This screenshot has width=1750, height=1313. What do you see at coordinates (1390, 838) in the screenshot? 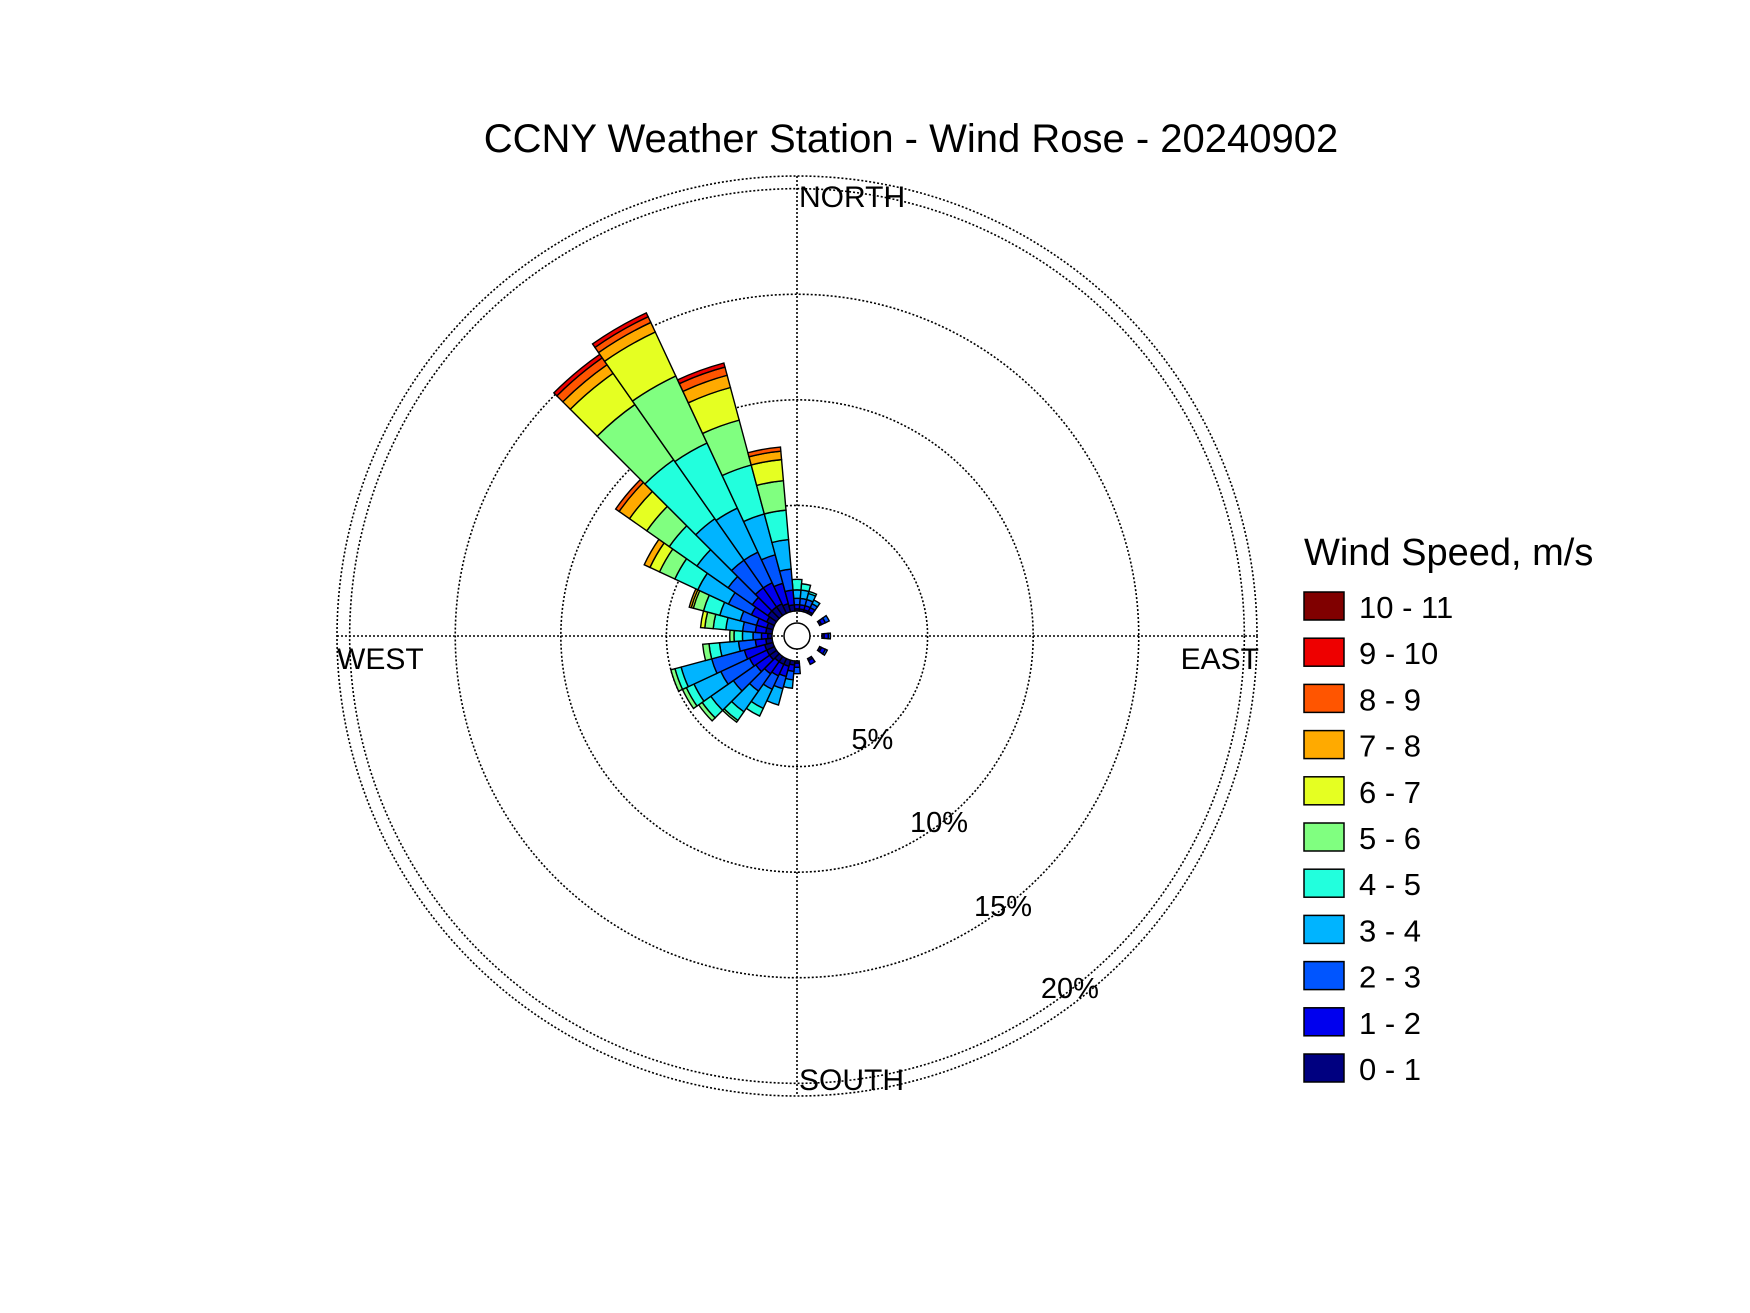
I see `legend-label-5: 5 - 6` at bounding box center [1390, 838].